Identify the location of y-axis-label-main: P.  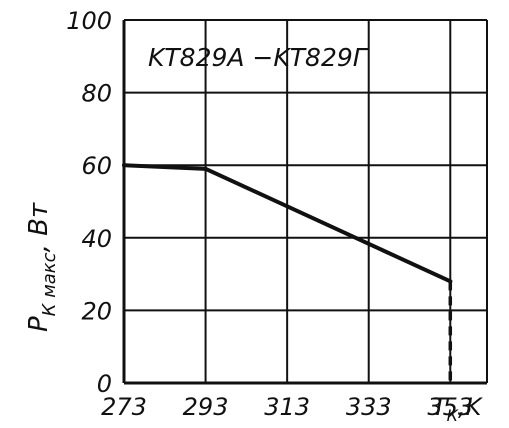
(39, 324).